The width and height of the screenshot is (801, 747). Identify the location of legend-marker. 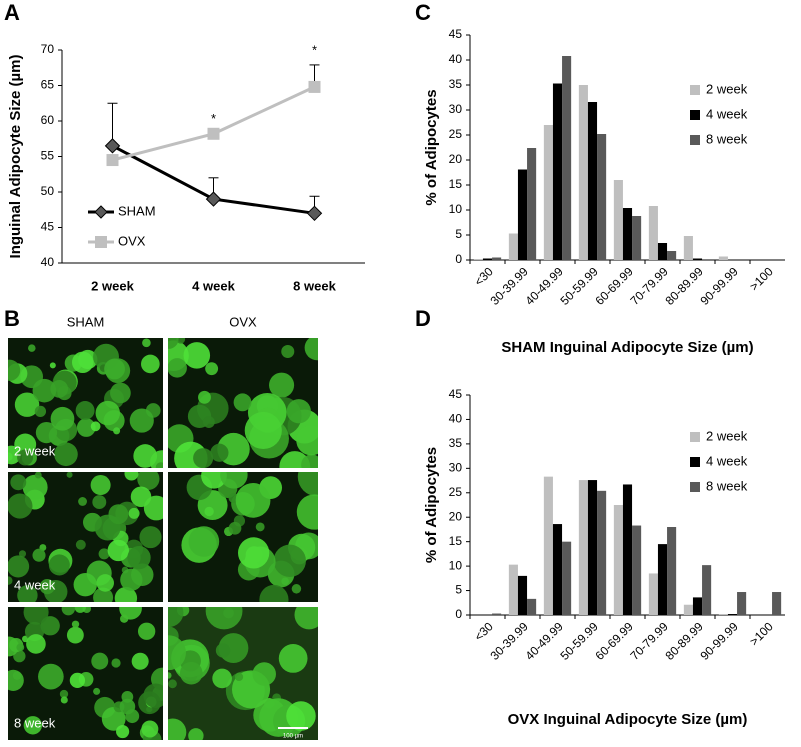
(101, 242).